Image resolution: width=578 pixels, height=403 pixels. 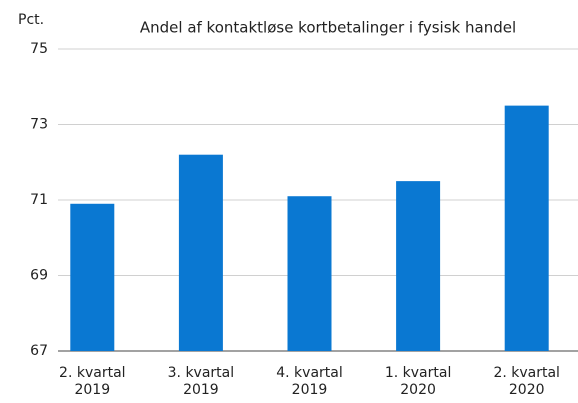 What do you see at coordinates (39, 49) in the screenshot?
I see `y-tick-label: 75` at bounding box center [39, 49].